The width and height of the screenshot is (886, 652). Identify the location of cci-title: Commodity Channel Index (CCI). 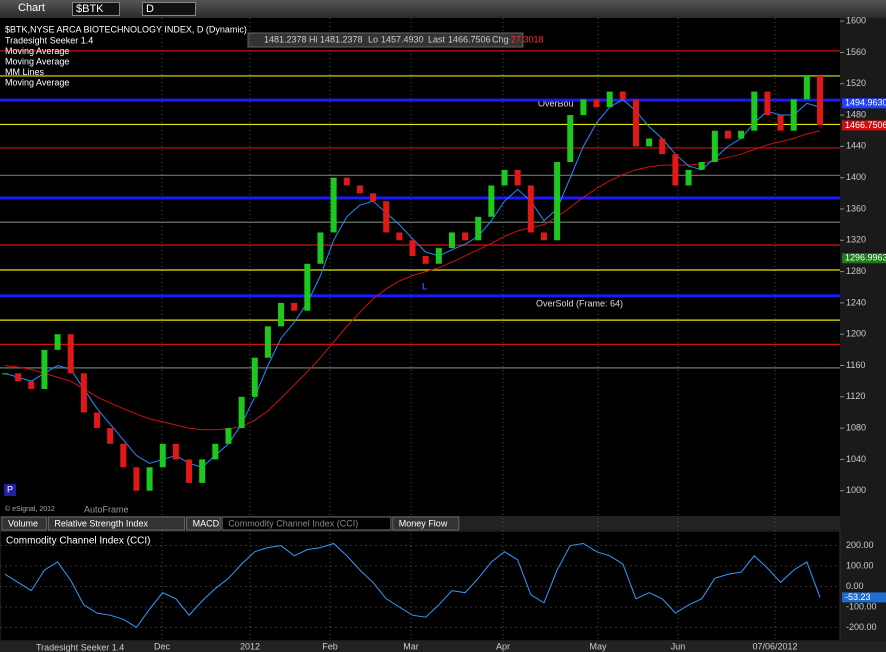
(78, 541).